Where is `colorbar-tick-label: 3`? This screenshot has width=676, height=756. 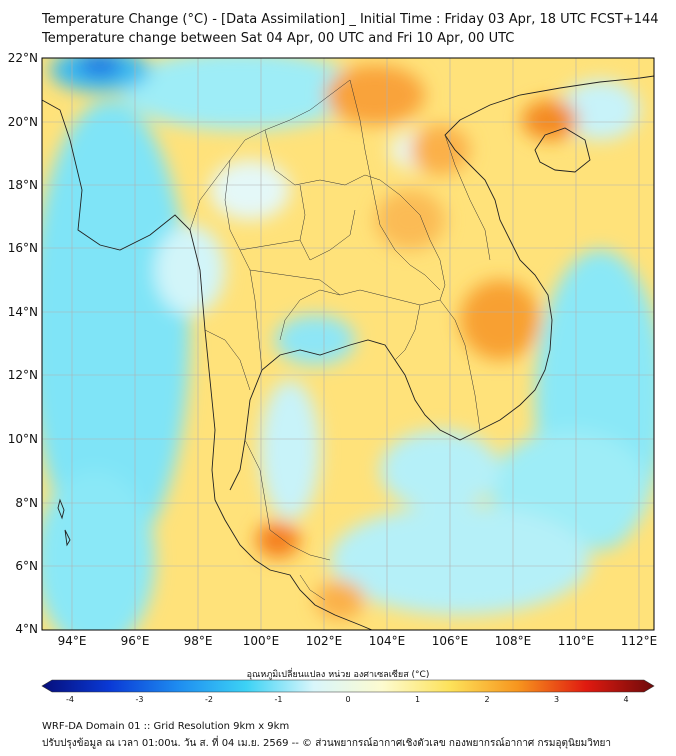 colorbar-tick-label: 3 is located at coordinates (556, 699).